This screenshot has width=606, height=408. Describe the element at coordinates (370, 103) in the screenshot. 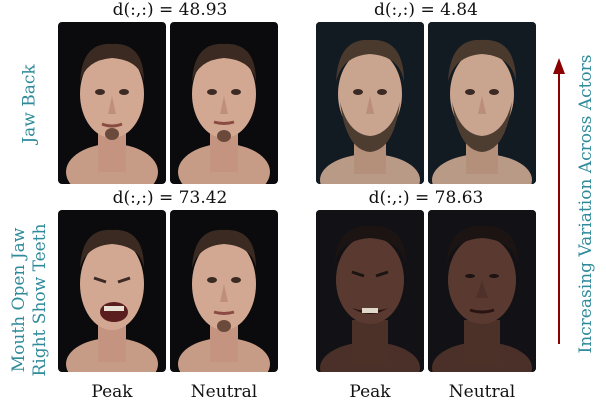

I see `face-photo-actor2-jaw-back-peak` at that location.